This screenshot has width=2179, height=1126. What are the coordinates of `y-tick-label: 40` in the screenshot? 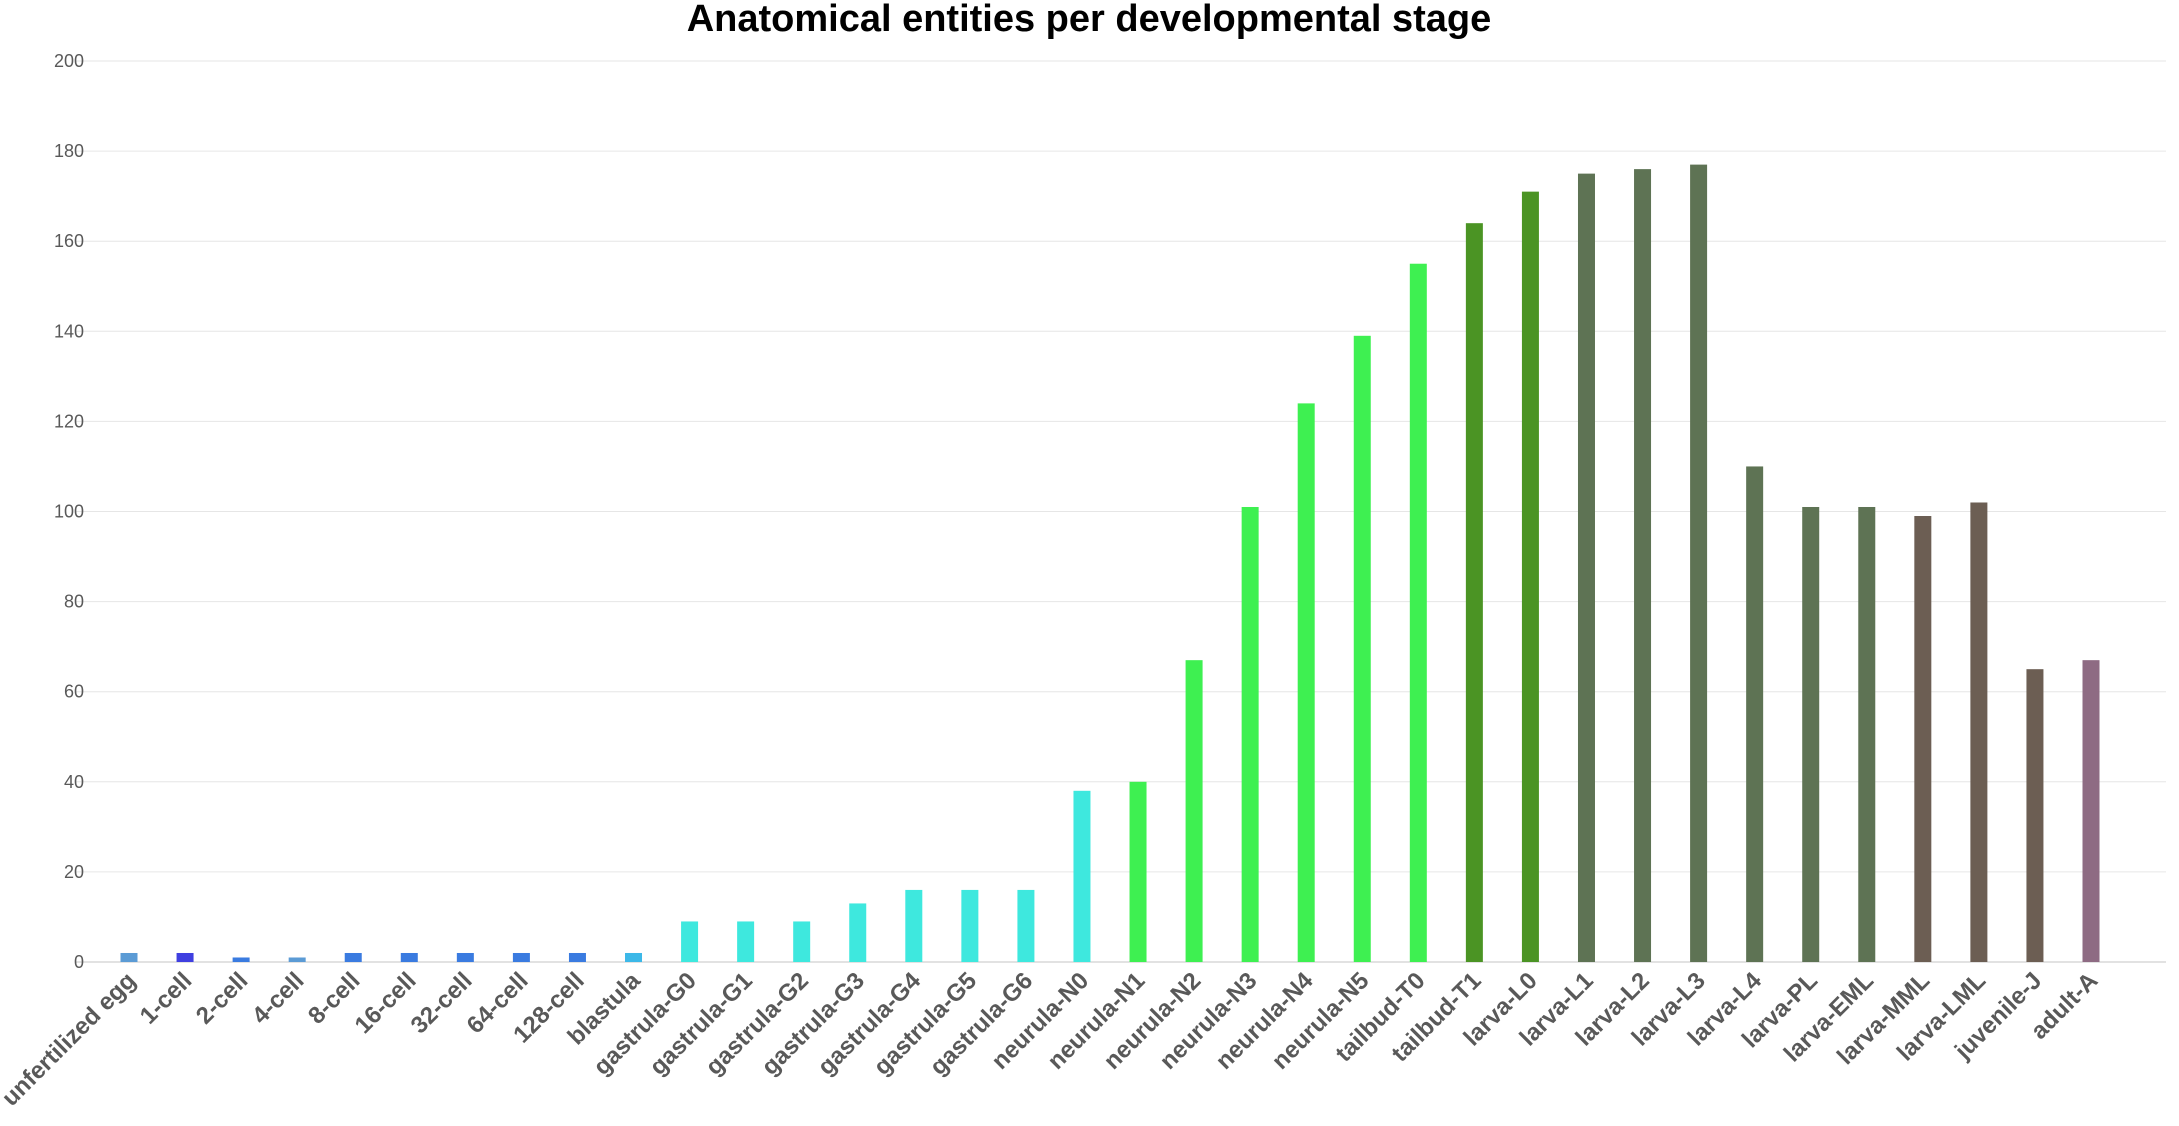 It's located at (74, 782).